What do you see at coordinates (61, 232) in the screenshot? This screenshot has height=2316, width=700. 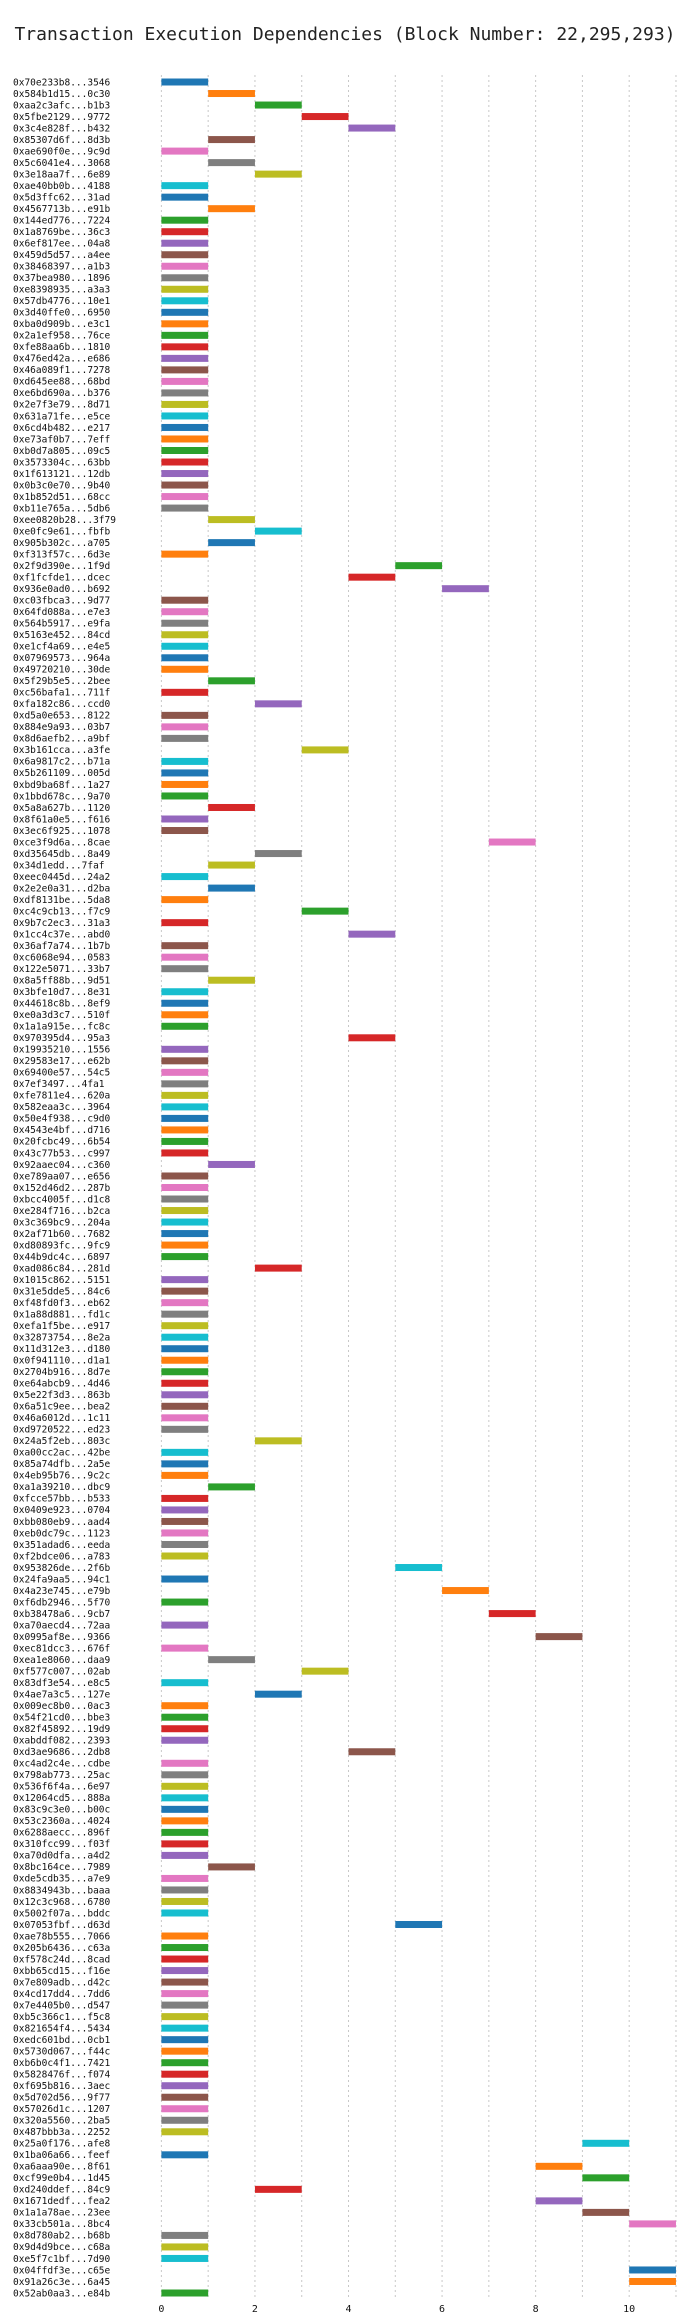 I see `y-tick-label: 0x1a8769be...36c3` at bounding box center [61, 232].